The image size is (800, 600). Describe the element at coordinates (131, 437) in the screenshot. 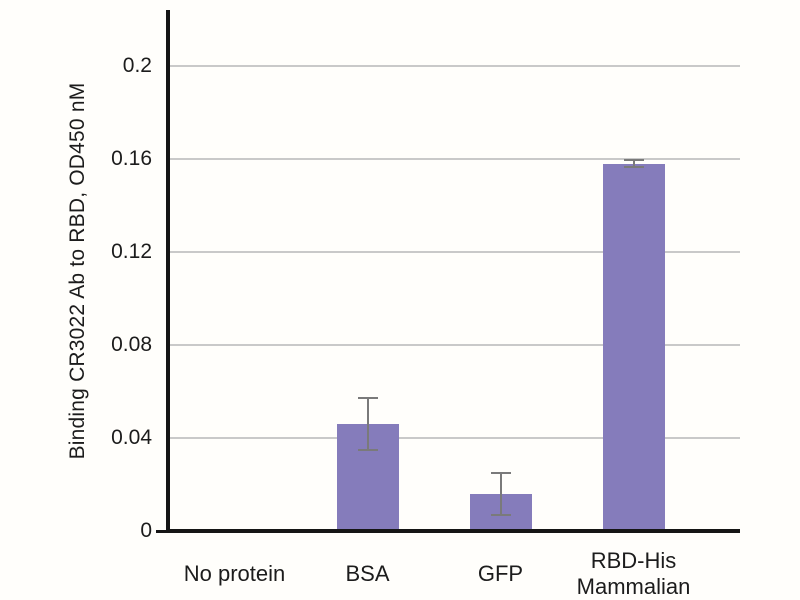

I see `y-tick-label: 0.04` at that location.